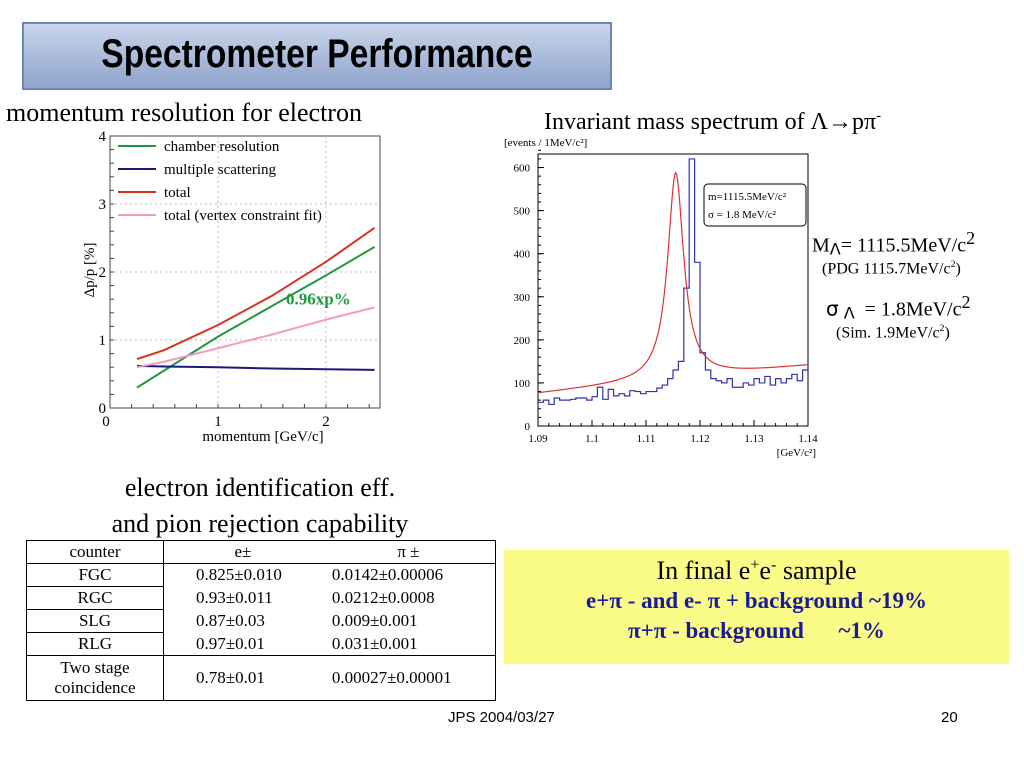  Describe the element at coordinates (742, 215) in the screenshot. I see `stats-label: σ = 1.8 MeV/c²` at that location.